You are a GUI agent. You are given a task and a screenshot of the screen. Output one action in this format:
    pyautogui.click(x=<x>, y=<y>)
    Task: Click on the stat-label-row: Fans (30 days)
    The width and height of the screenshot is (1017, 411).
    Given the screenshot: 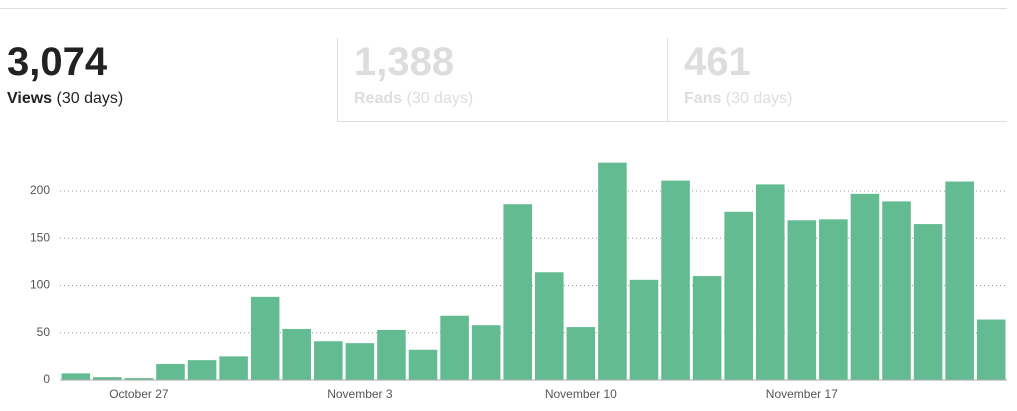 What is the action you would take?
    pyautogui.click(x=845, y=99)
    